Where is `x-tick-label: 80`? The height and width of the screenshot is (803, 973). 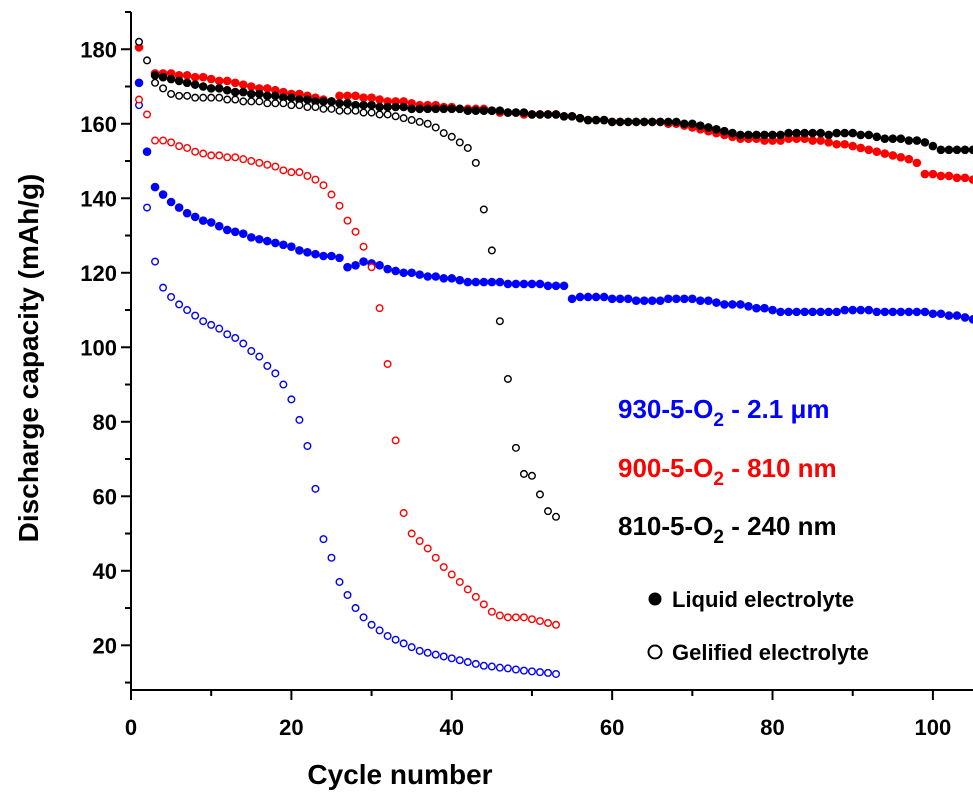
x-tick-label: 80 is located at coordinates (772, 727).